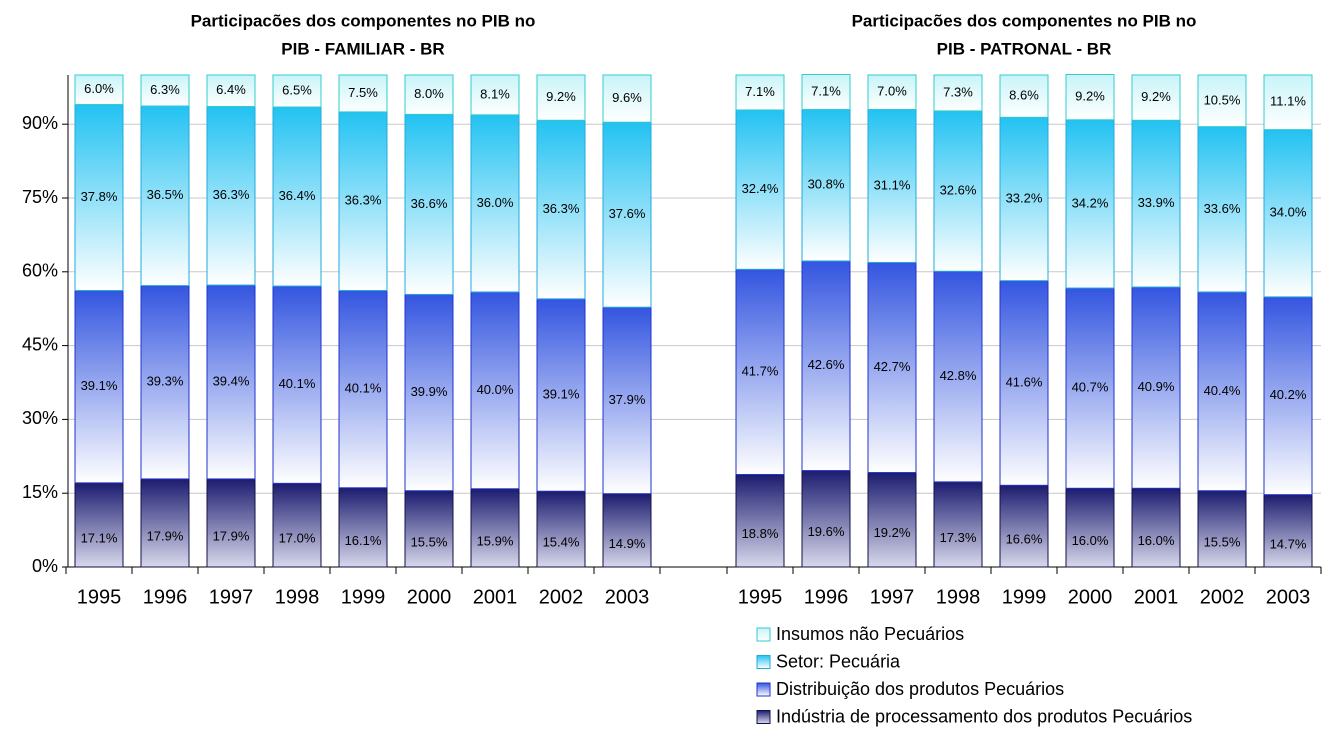 This screenshot has width=1330, height=734. What do you see at coordinates (1288, 543) in the screenshot?
I see `data-label: 14.7%` at bounding box center [1288, 543].